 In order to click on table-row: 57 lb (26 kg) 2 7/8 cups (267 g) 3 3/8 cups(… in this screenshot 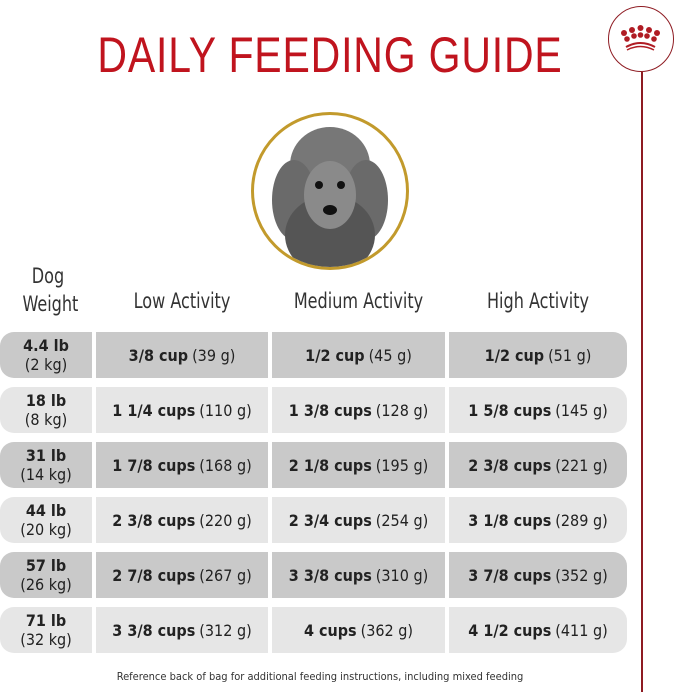, I will do `click(313, 575)`.